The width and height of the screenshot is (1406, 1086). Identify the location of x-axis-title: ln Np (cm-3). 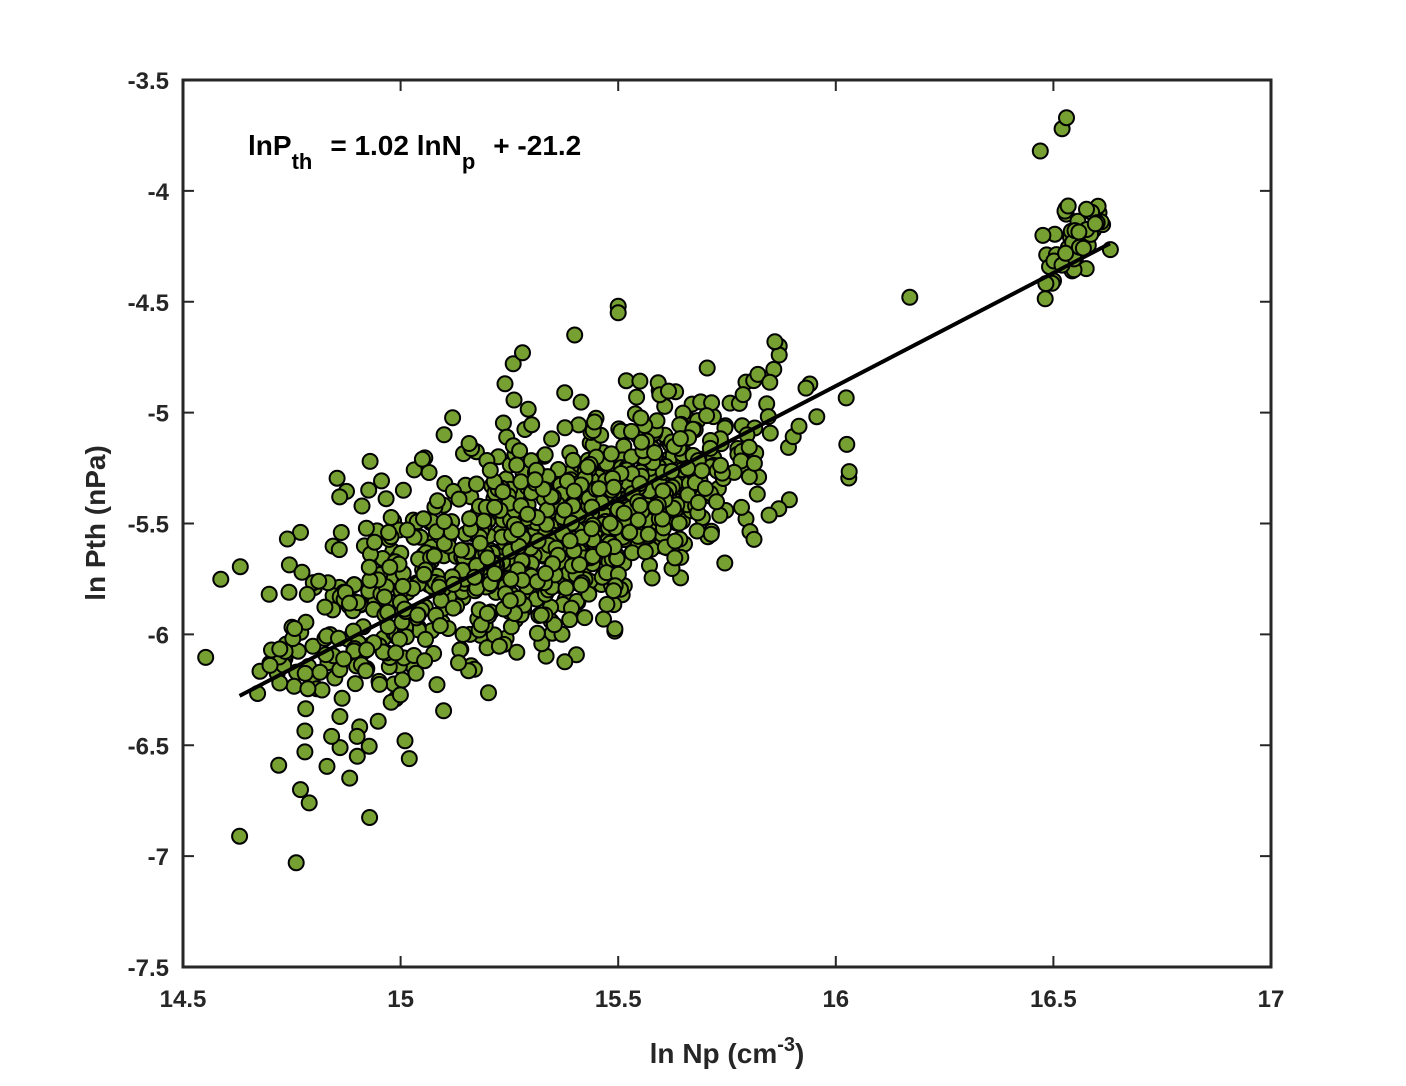
(727, 1051).